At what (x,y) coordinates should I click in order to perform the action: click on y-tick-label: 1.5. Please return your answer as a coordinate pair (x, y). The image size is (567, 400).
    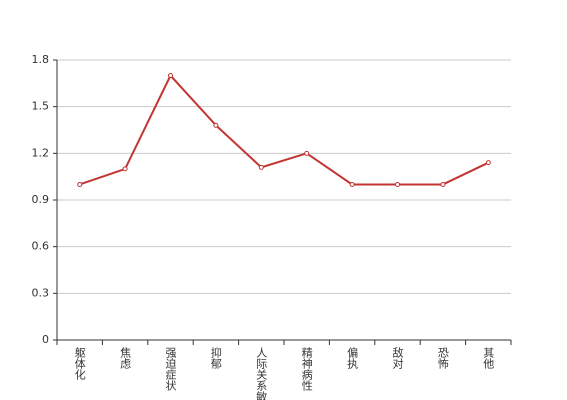
    Looking at the image, I should click on (41, 106).